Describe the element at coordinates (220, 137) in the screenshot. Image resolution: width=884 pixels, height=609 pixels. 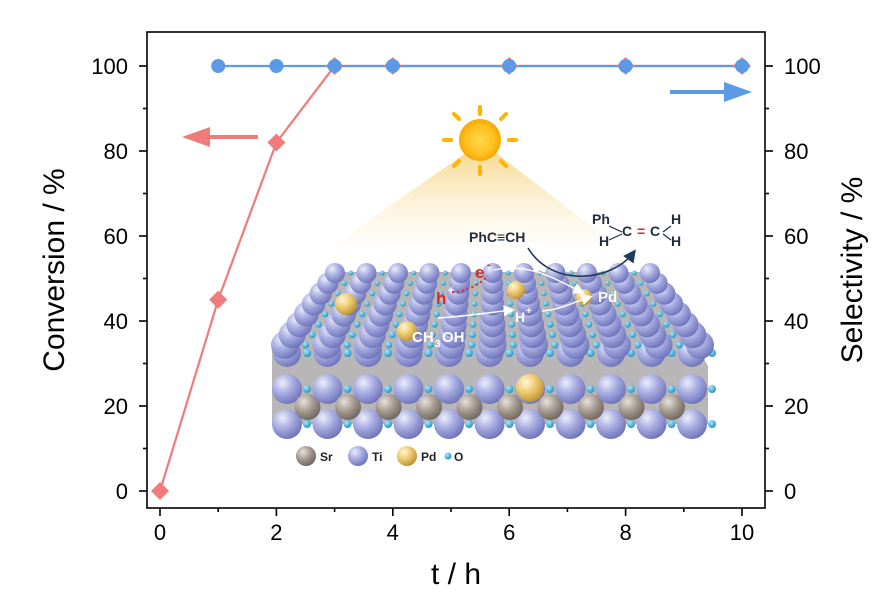
I see `left-axis-arrow-icon` at that location.